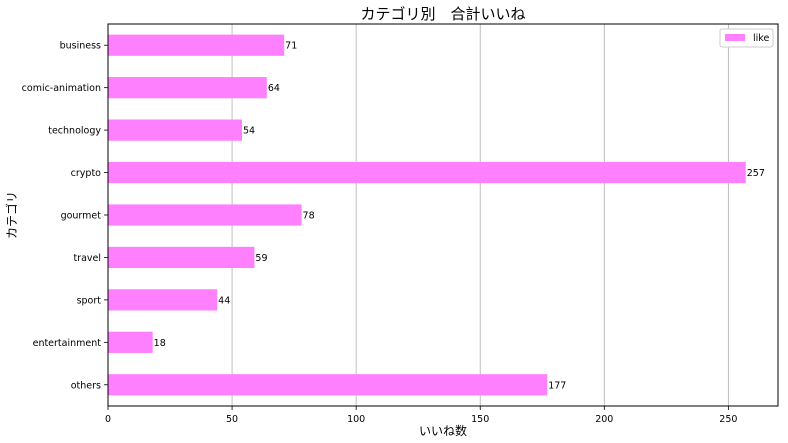 Image resolution: width=788 pixels, height=443 pixels. Describe the element at coordinates (291, 46) in the screenshot. I see `bar-value-label: 71` at that location.